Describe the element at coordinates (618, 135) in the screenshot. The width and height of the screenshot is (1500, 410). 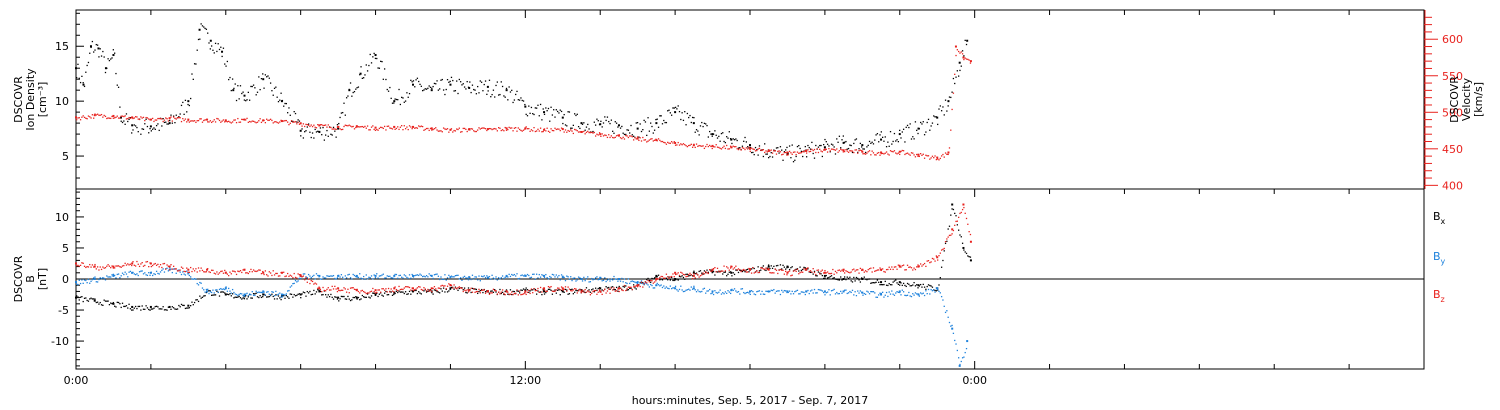
I see `top-series-red-point` at that location.